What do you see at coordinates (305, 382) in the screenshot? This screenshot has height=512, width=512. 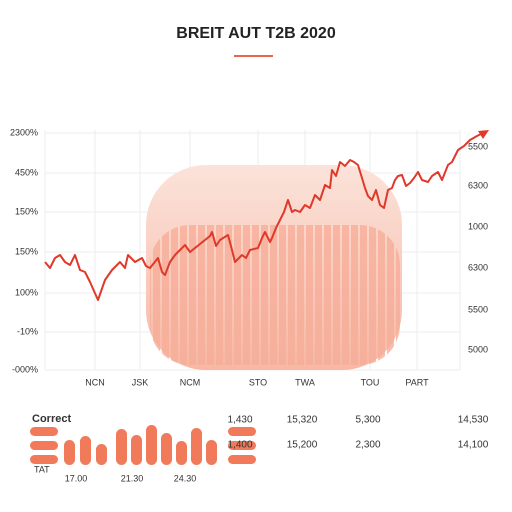 I see `x-axis-label: TWA` at bounding box center [305, 382].